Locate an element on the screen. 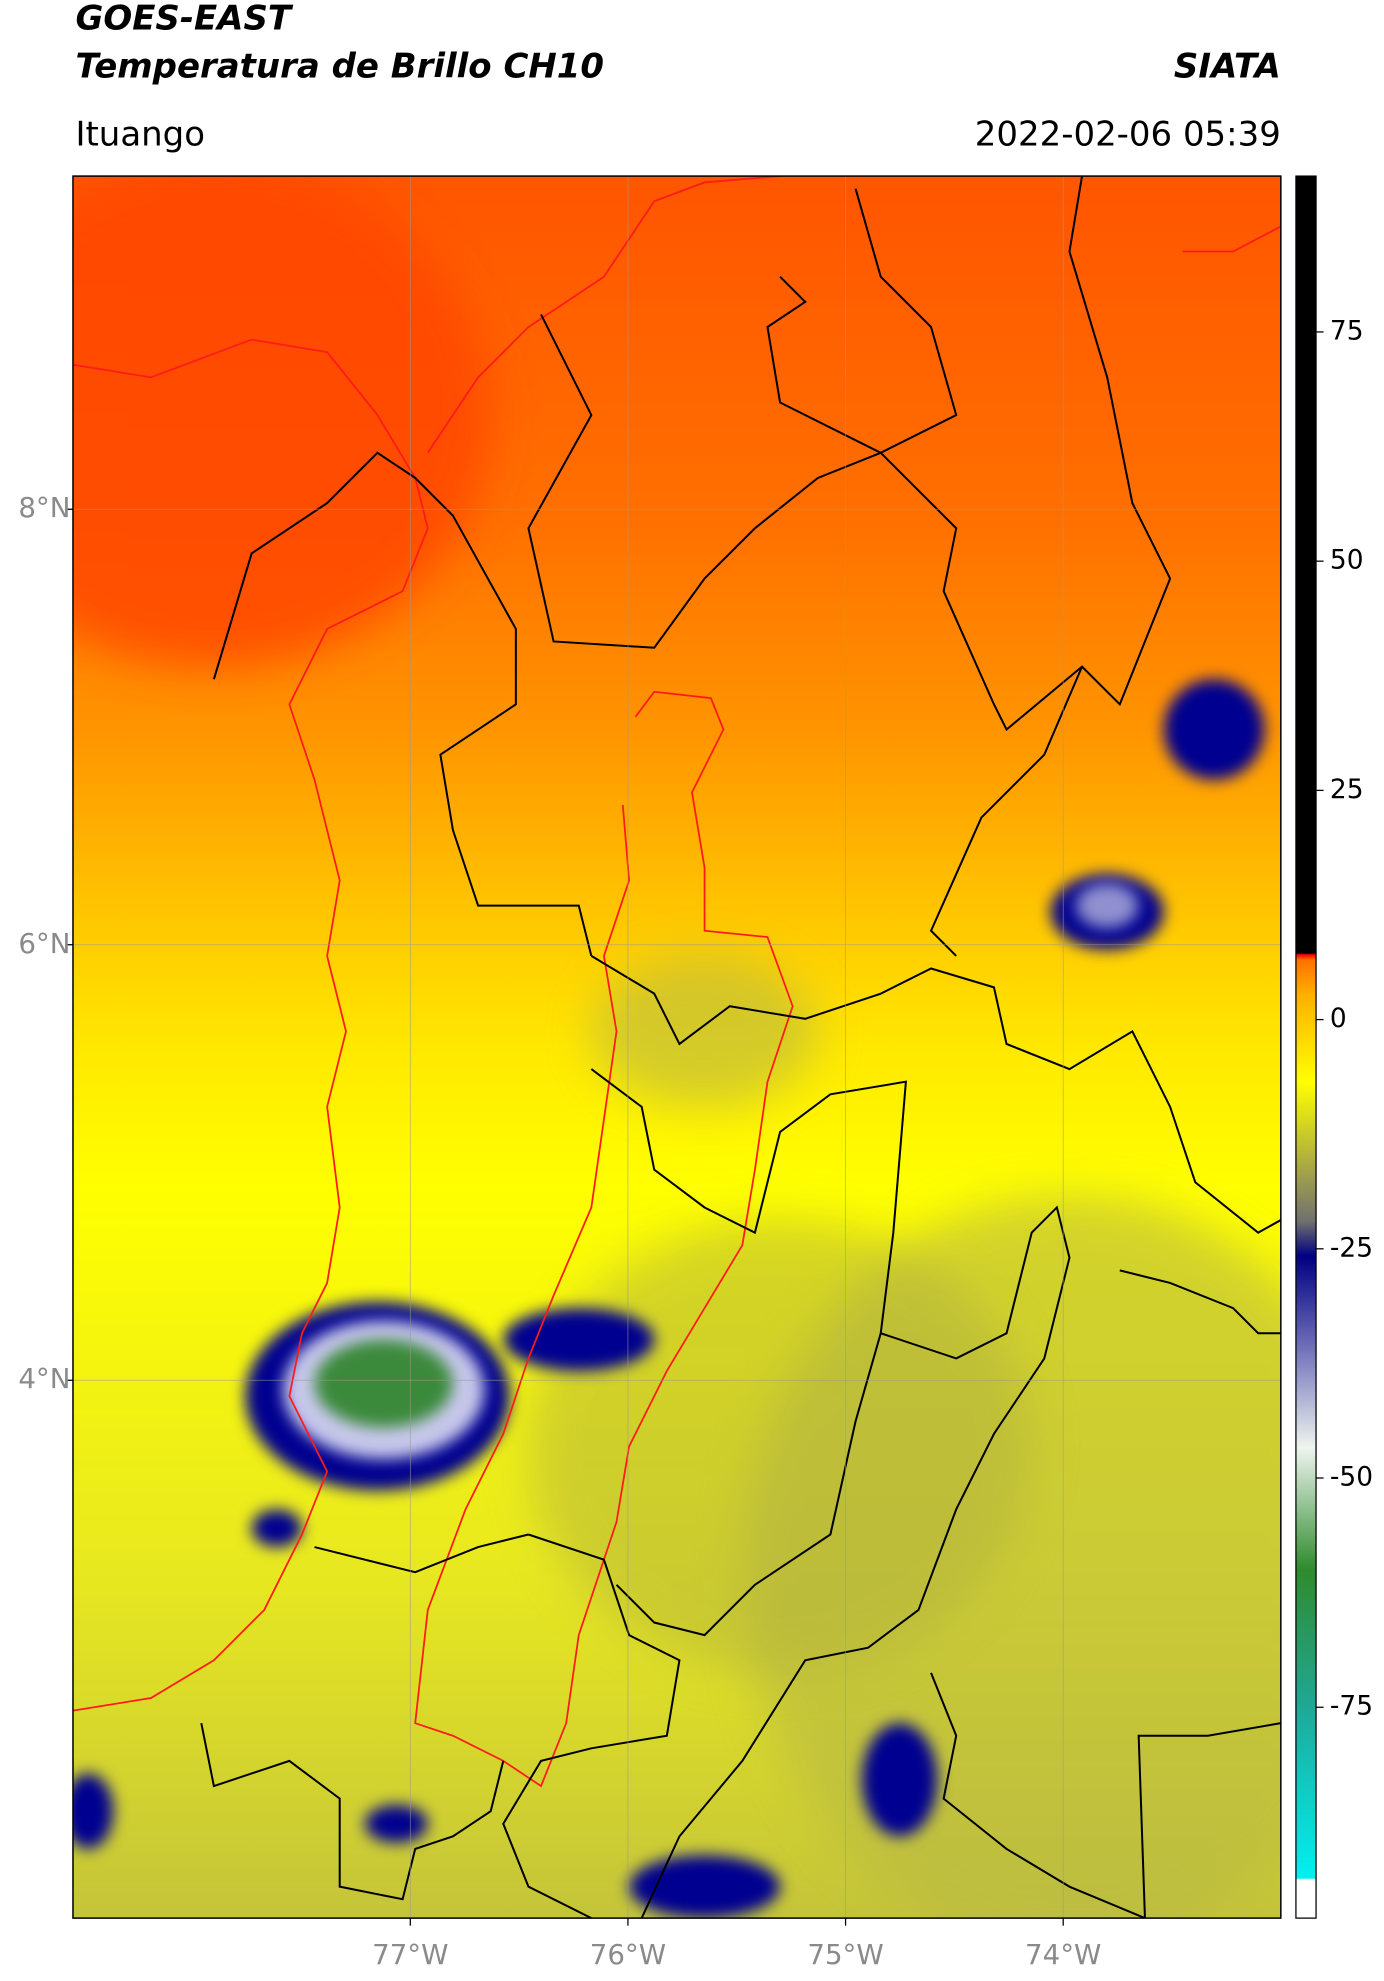  x-tick-label: 74°W is located at coordinates (1063, 1954).